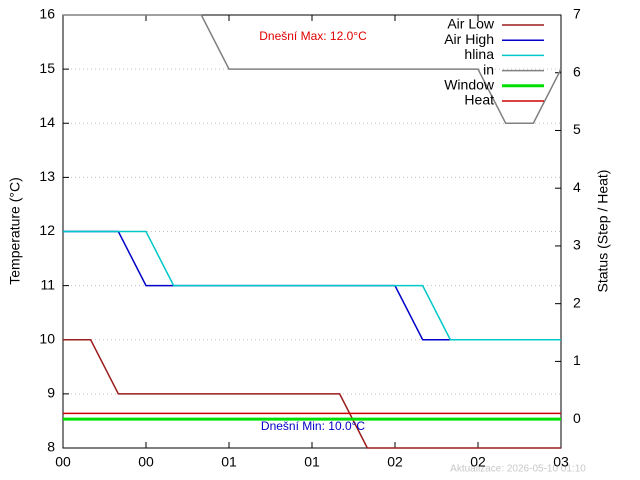  I want to click on y2-tick-label: 7, so click(577, 14).